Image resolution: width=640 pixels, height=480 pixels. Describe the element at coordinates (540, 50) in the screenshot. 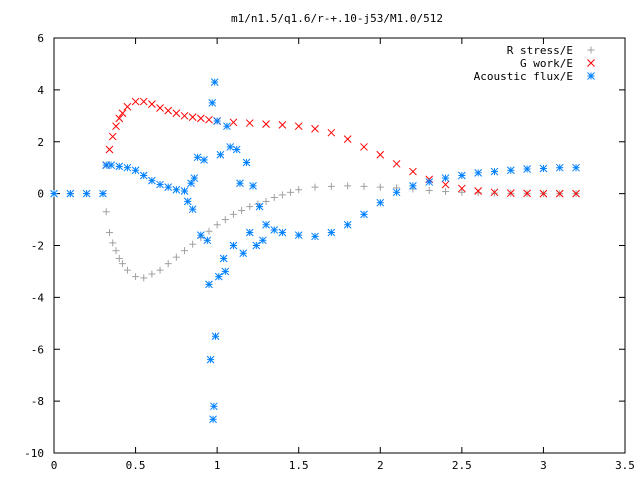

I see `legend-label: R stress/E` at that location.